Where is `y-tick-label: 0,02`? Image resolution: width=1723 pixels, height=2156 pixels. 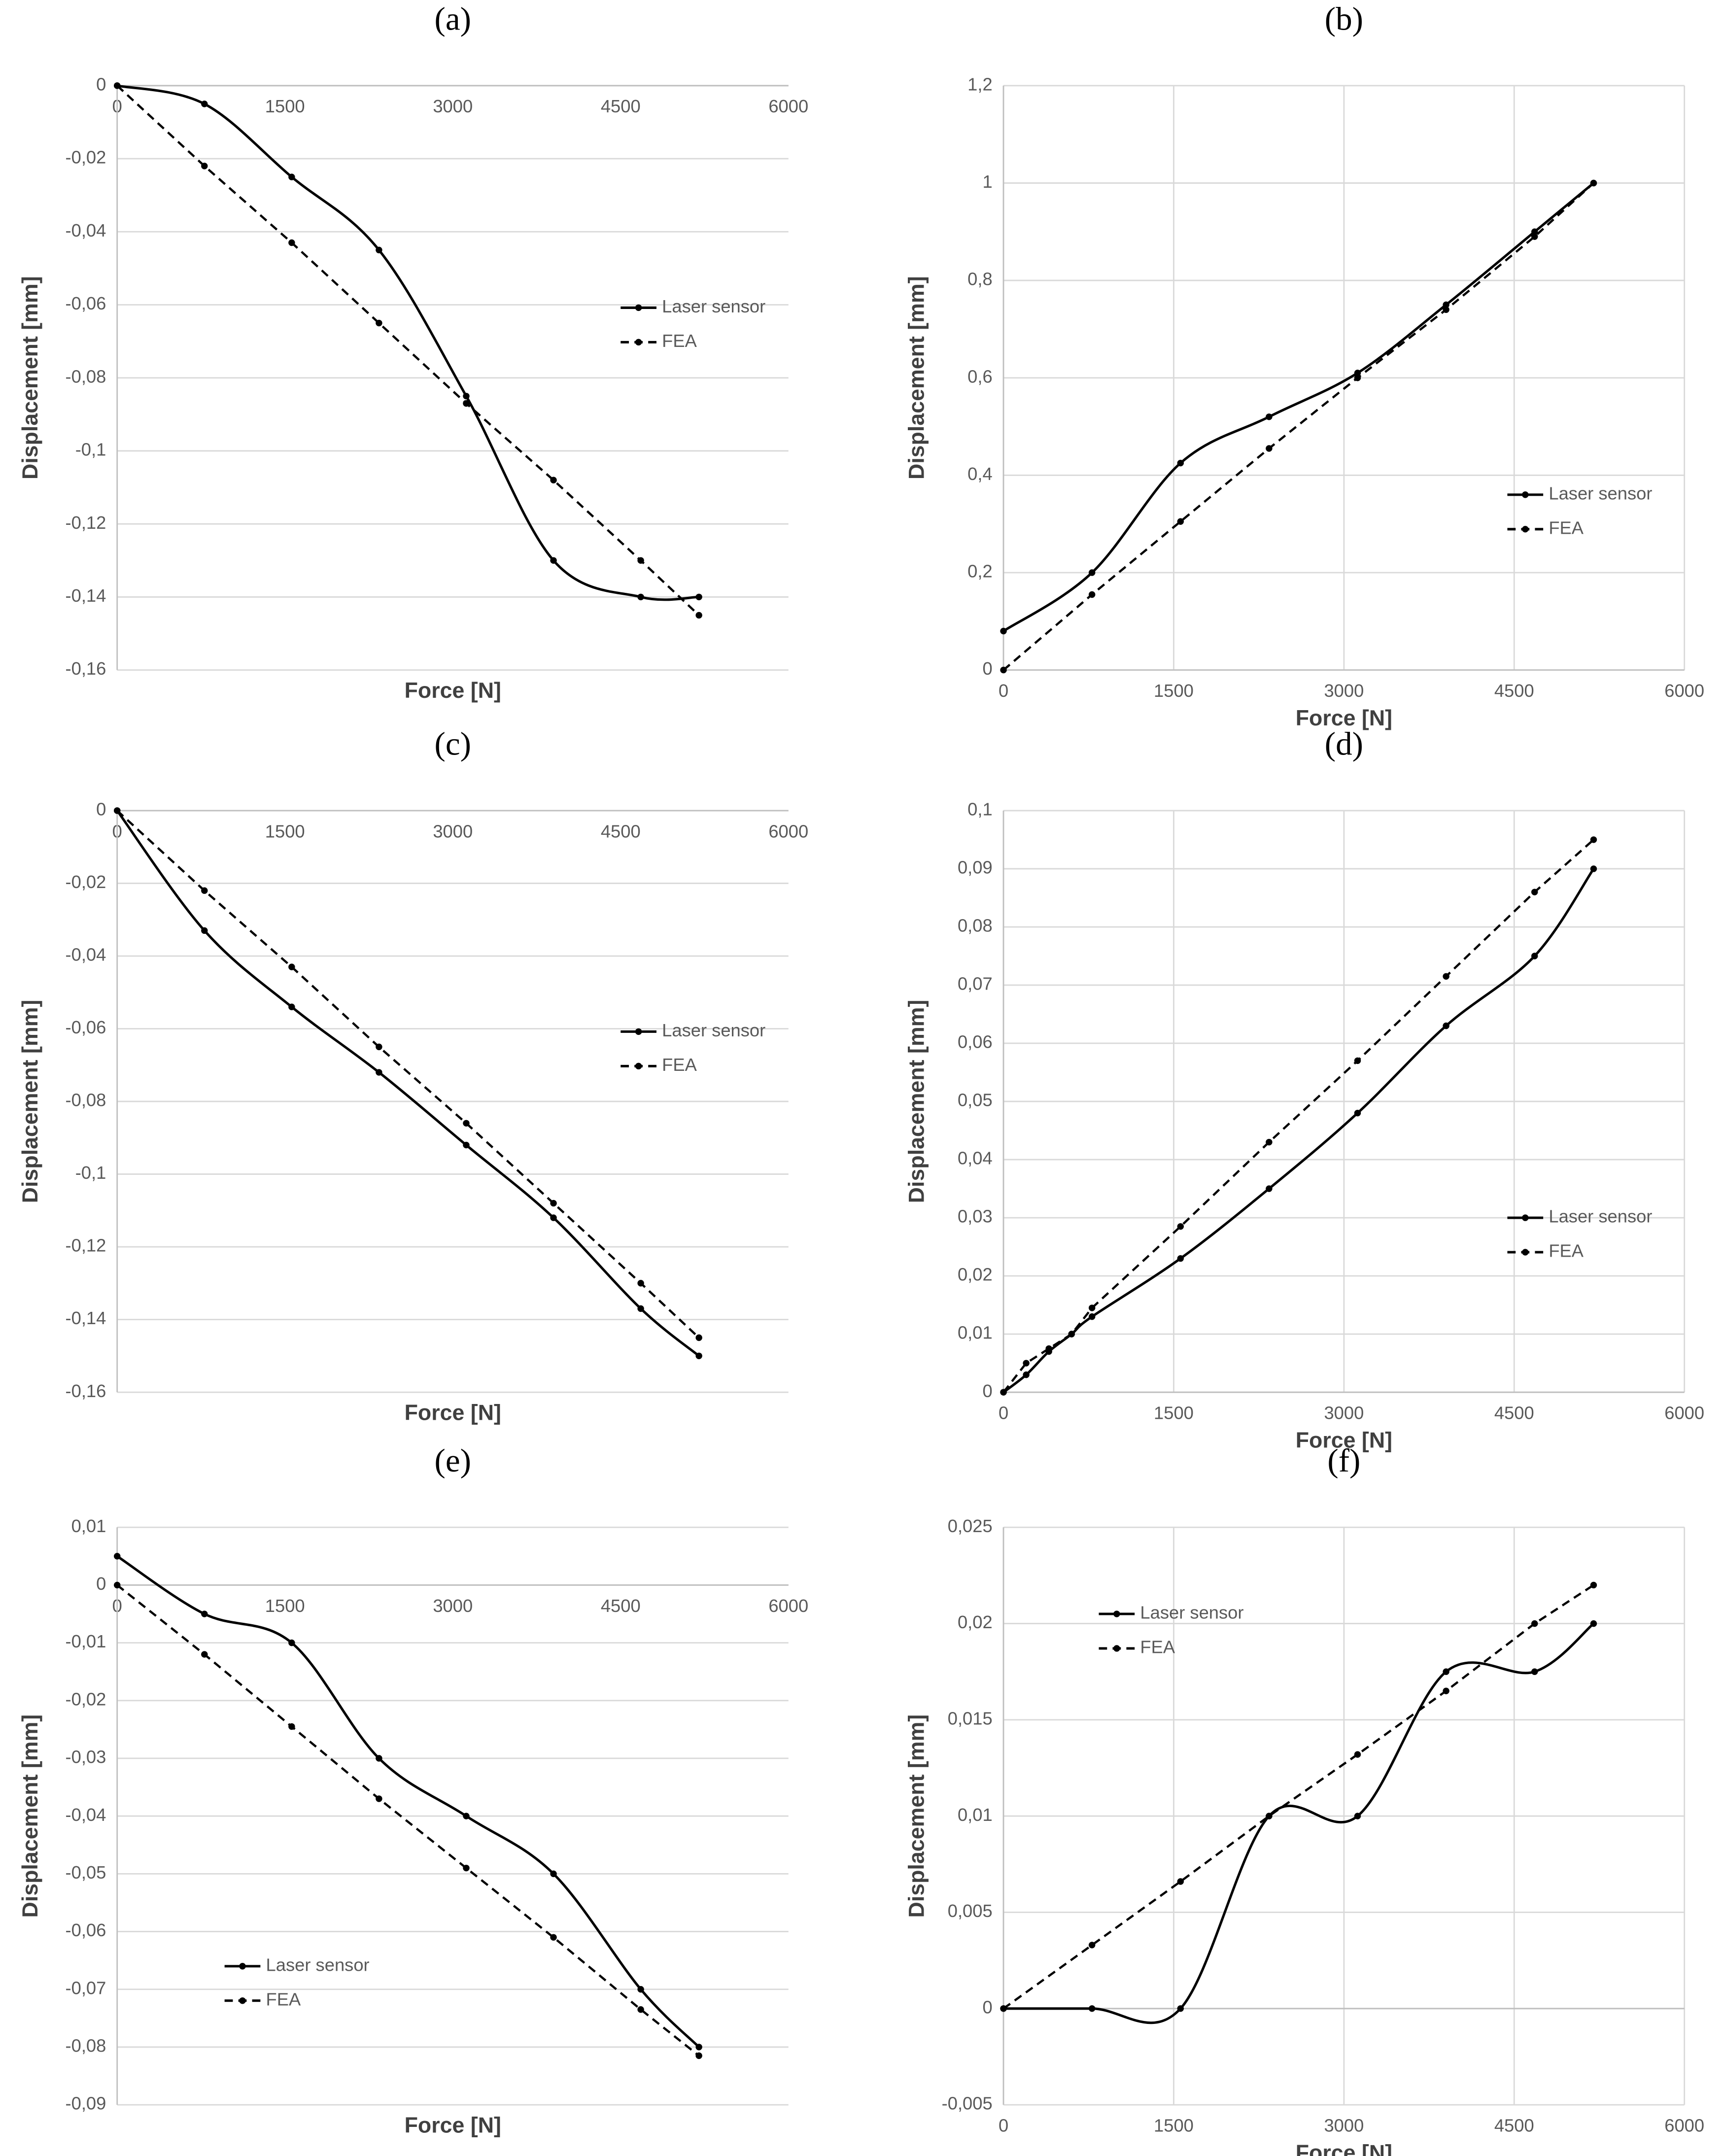 y-tick-label: 0,02 is located at coordinates (975, 1622).